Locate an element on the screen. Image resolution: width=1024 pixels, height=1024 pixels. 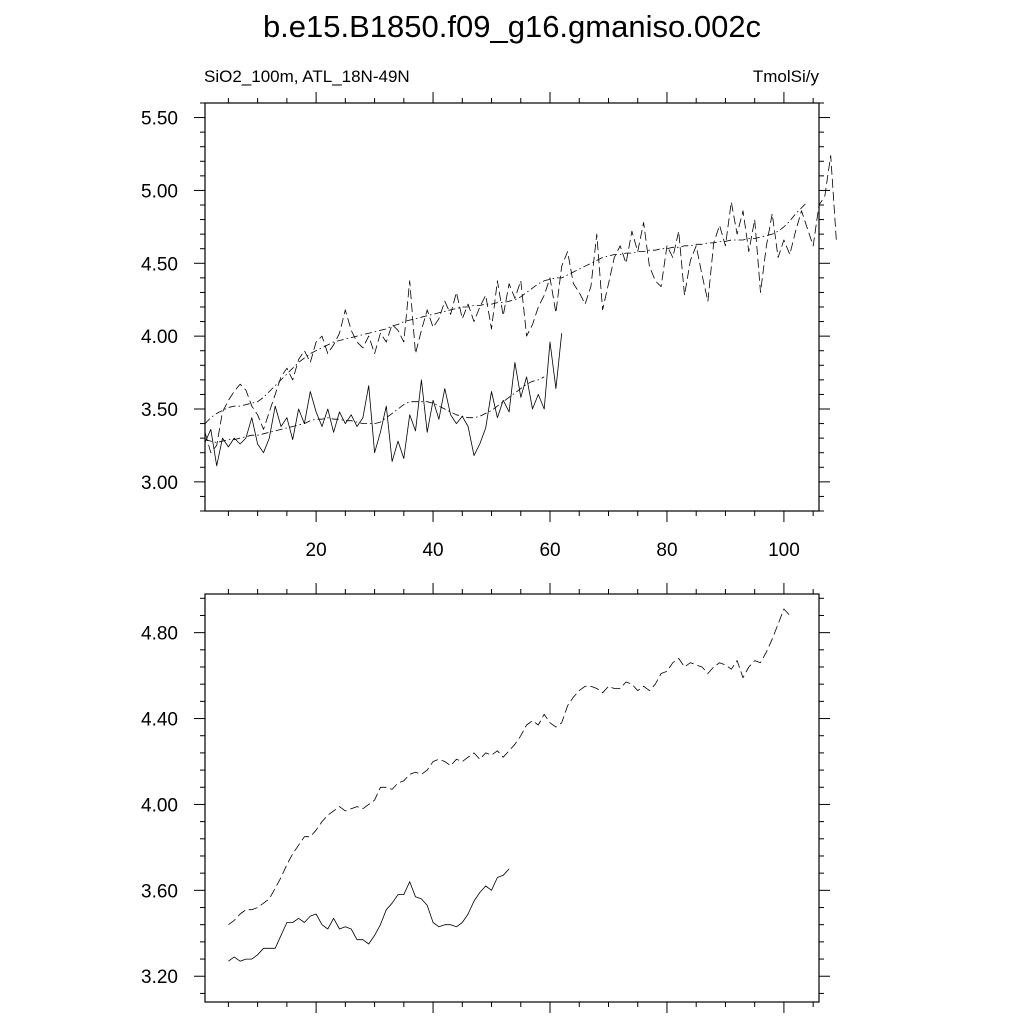
top-series-2-dot-dash-line is located at coordinates (374, 409).